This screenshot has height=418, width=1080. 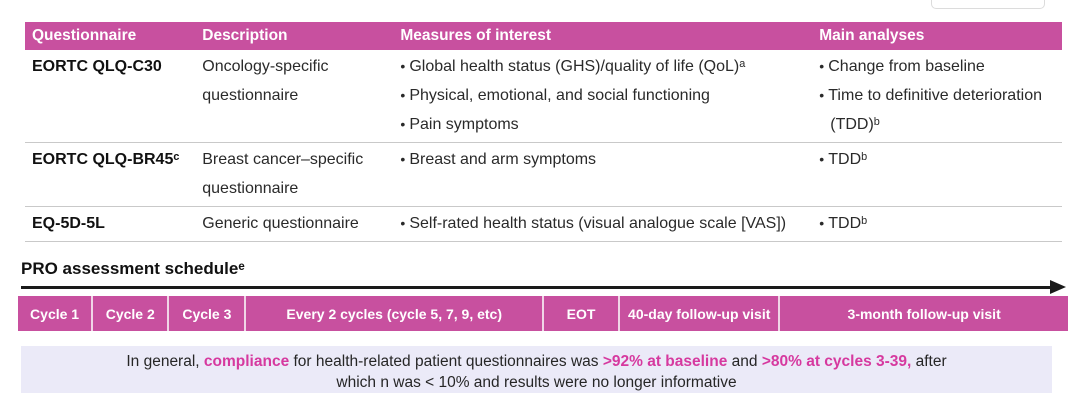 I want to click on timeline-segment-cycle1: Cycle 1, so click(x=55, y=313).